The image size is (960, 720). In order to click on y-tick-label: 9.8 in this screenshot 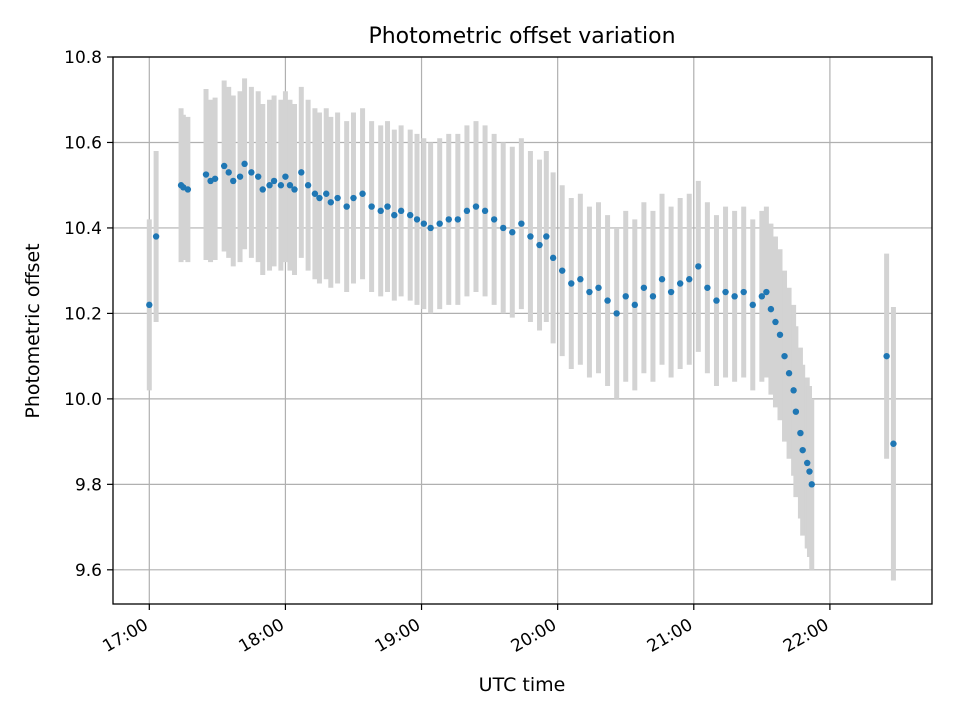, I will do `click(88, 485)`.